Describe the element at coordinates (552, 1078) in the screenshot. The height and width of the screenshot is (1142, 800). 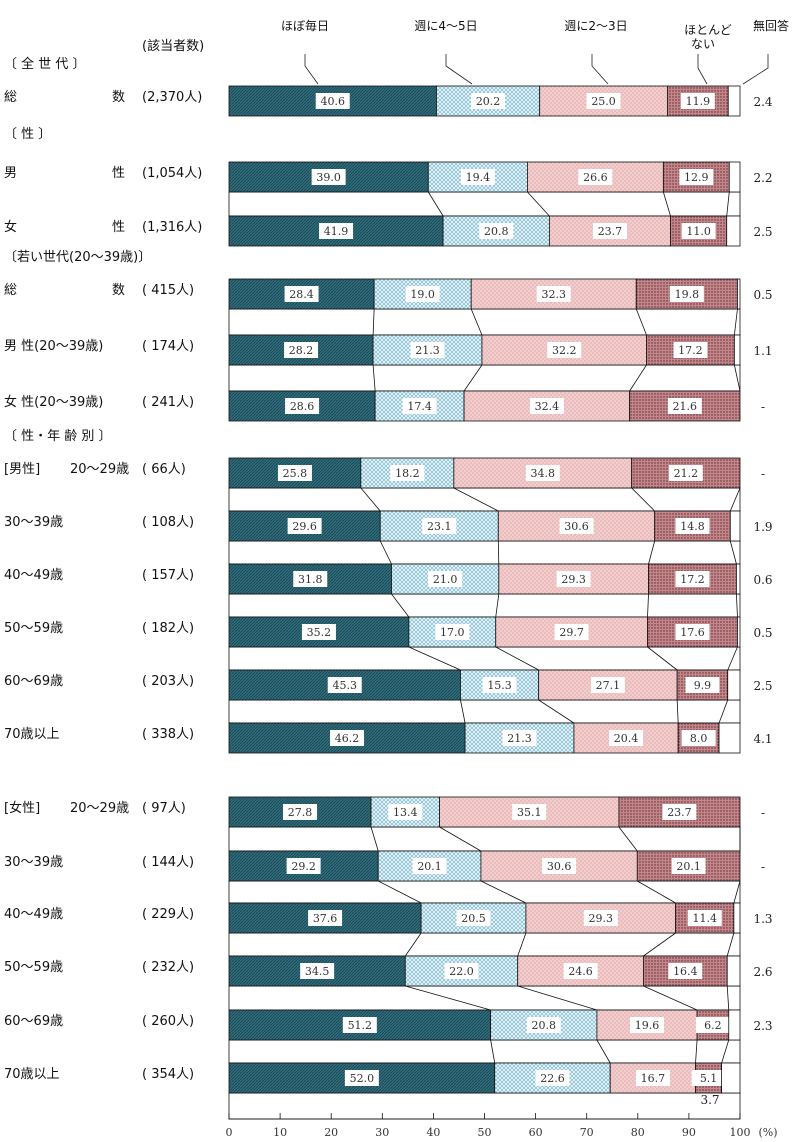
I see `bar-17-value-1: 22.6` at that location.